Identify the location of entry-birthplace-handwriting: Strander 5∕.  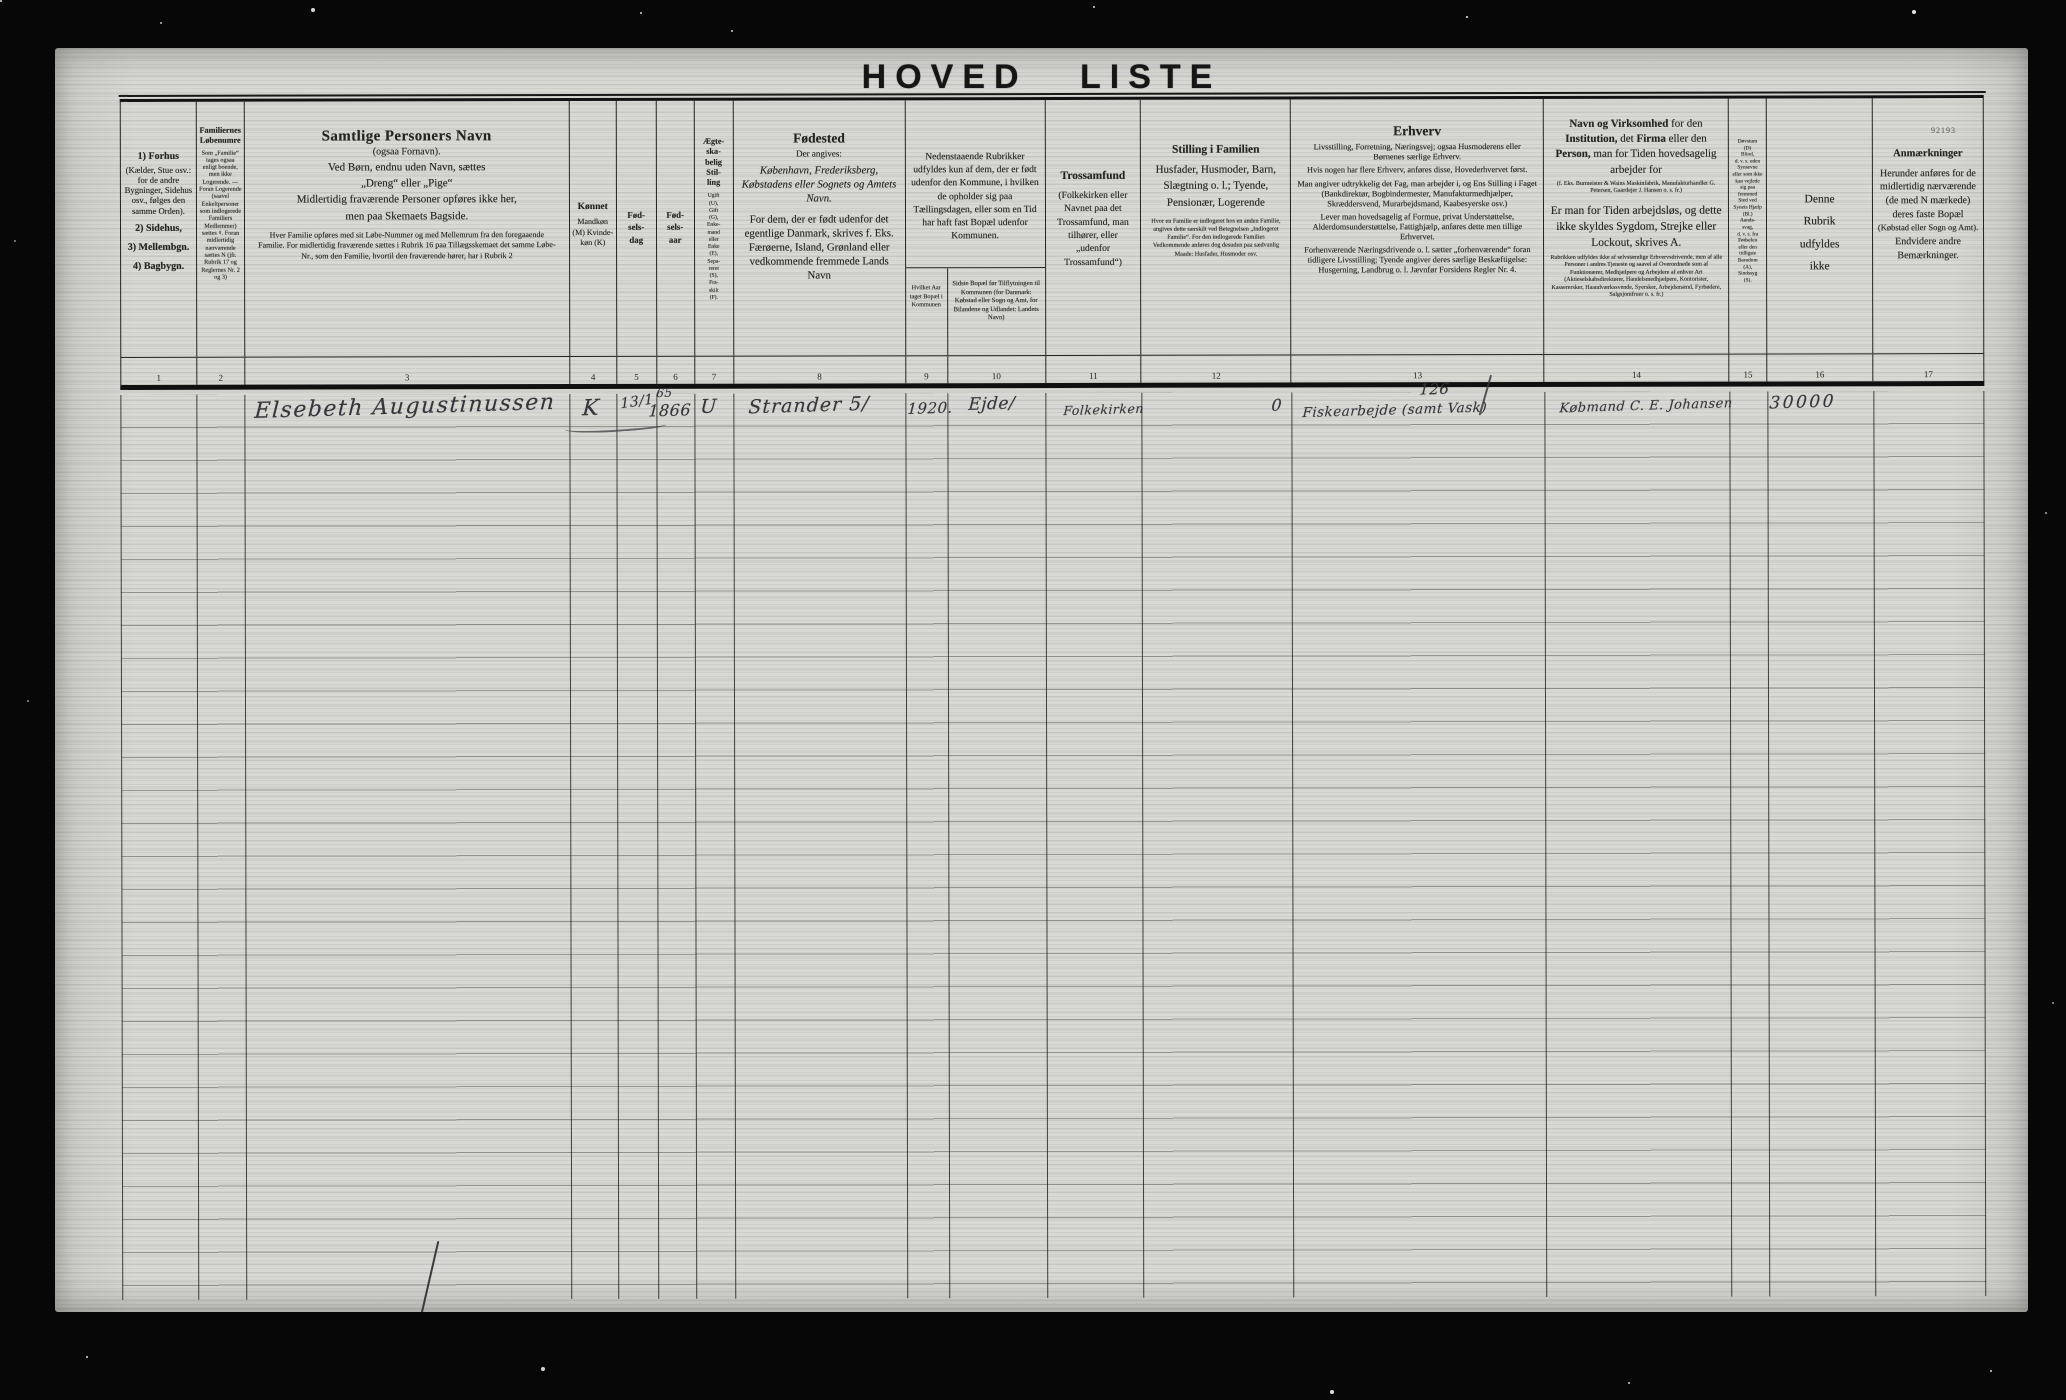
(809, 405).